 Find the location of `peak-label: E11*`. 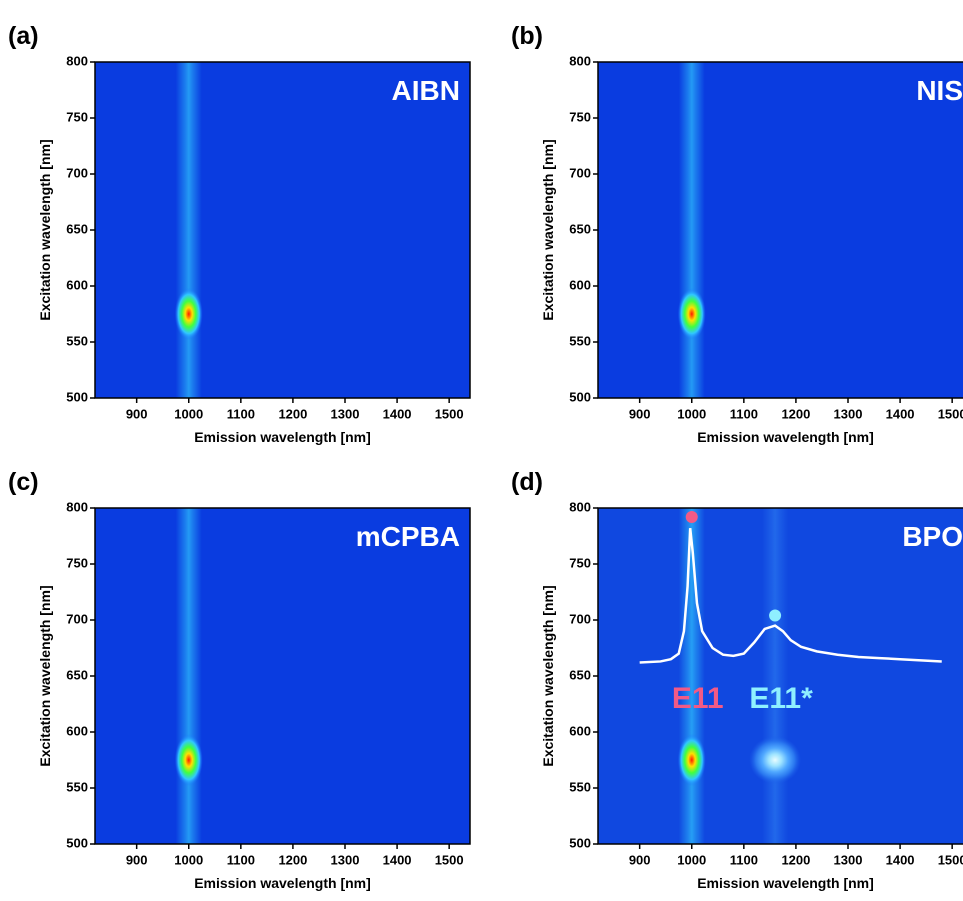

peak-label: E11* is located at coordinates (781, 698).